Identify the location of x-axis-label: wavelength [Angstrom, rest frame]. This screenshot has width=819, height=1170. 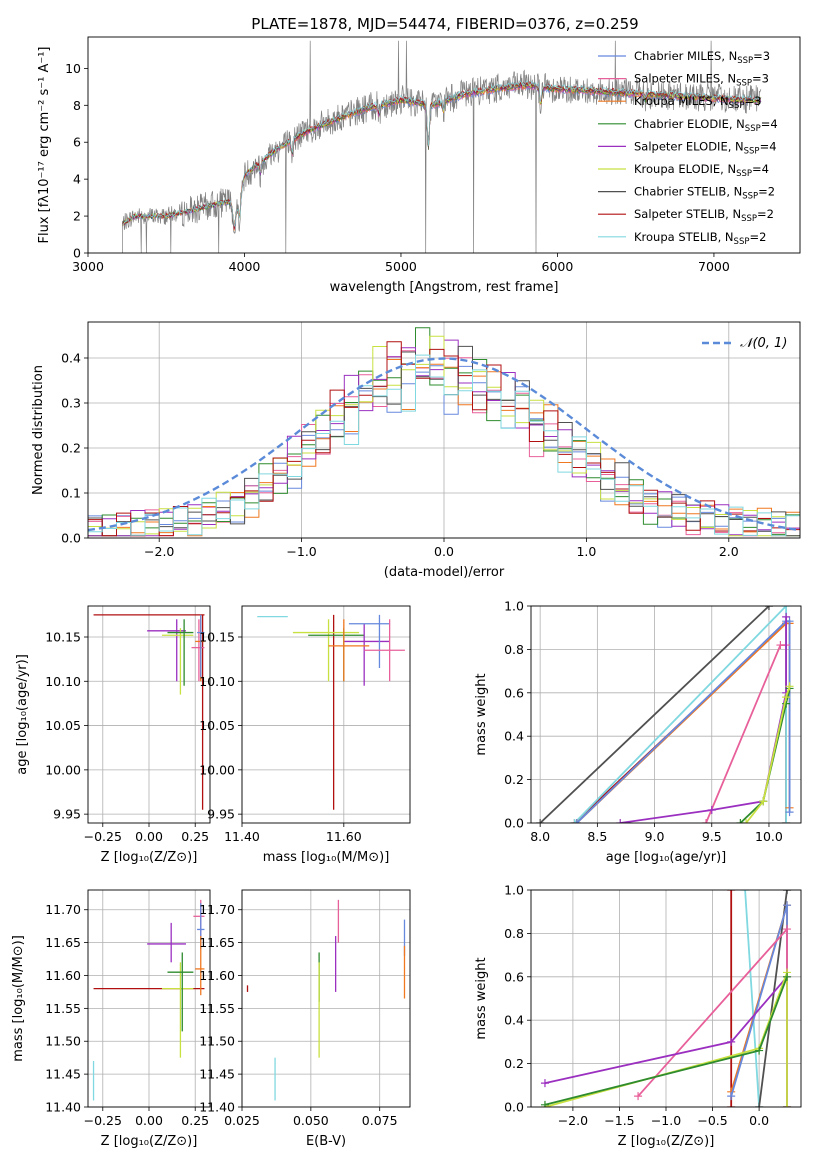
(444, 287).